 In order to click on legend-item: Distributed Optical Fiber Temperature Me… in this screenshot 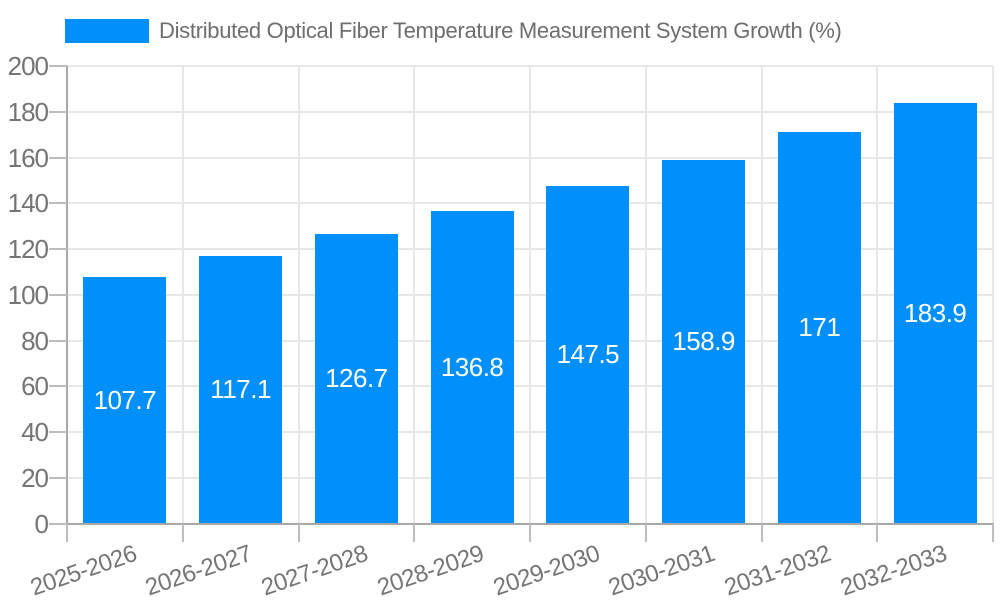, I will do `click(453, 31)`.